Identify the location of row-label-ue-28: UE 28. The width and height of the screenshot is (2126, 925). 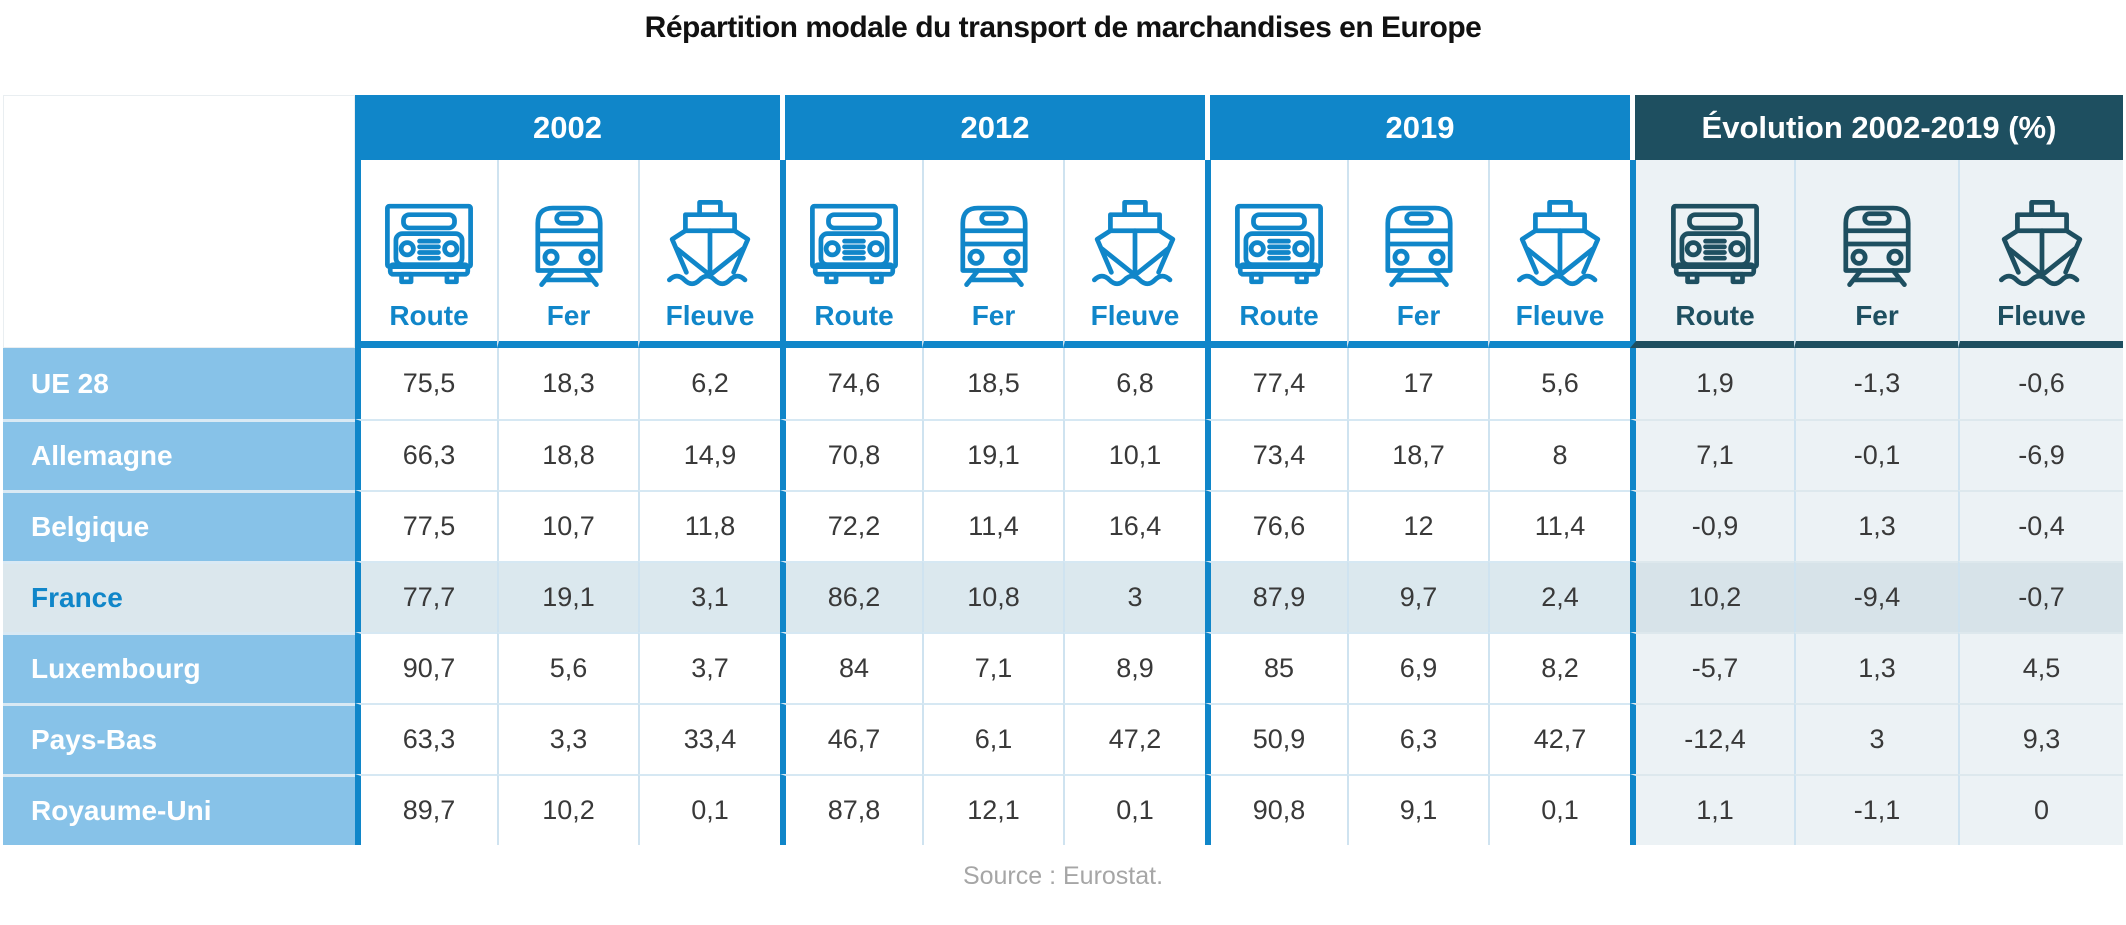
(179, 383).